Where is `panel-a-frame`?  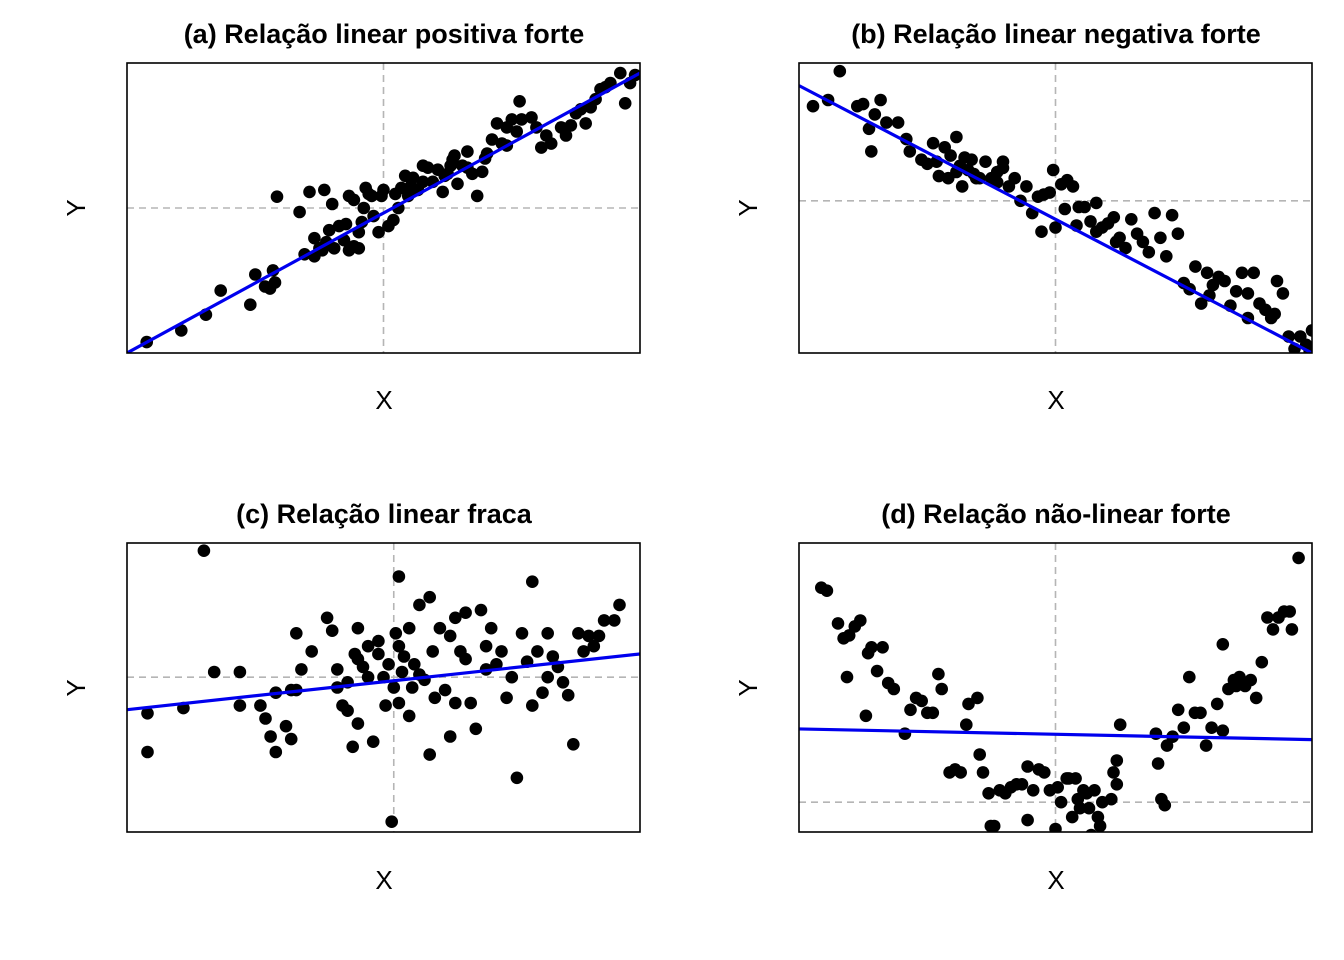 panel-a-frame is located at coordinates (383, 208).